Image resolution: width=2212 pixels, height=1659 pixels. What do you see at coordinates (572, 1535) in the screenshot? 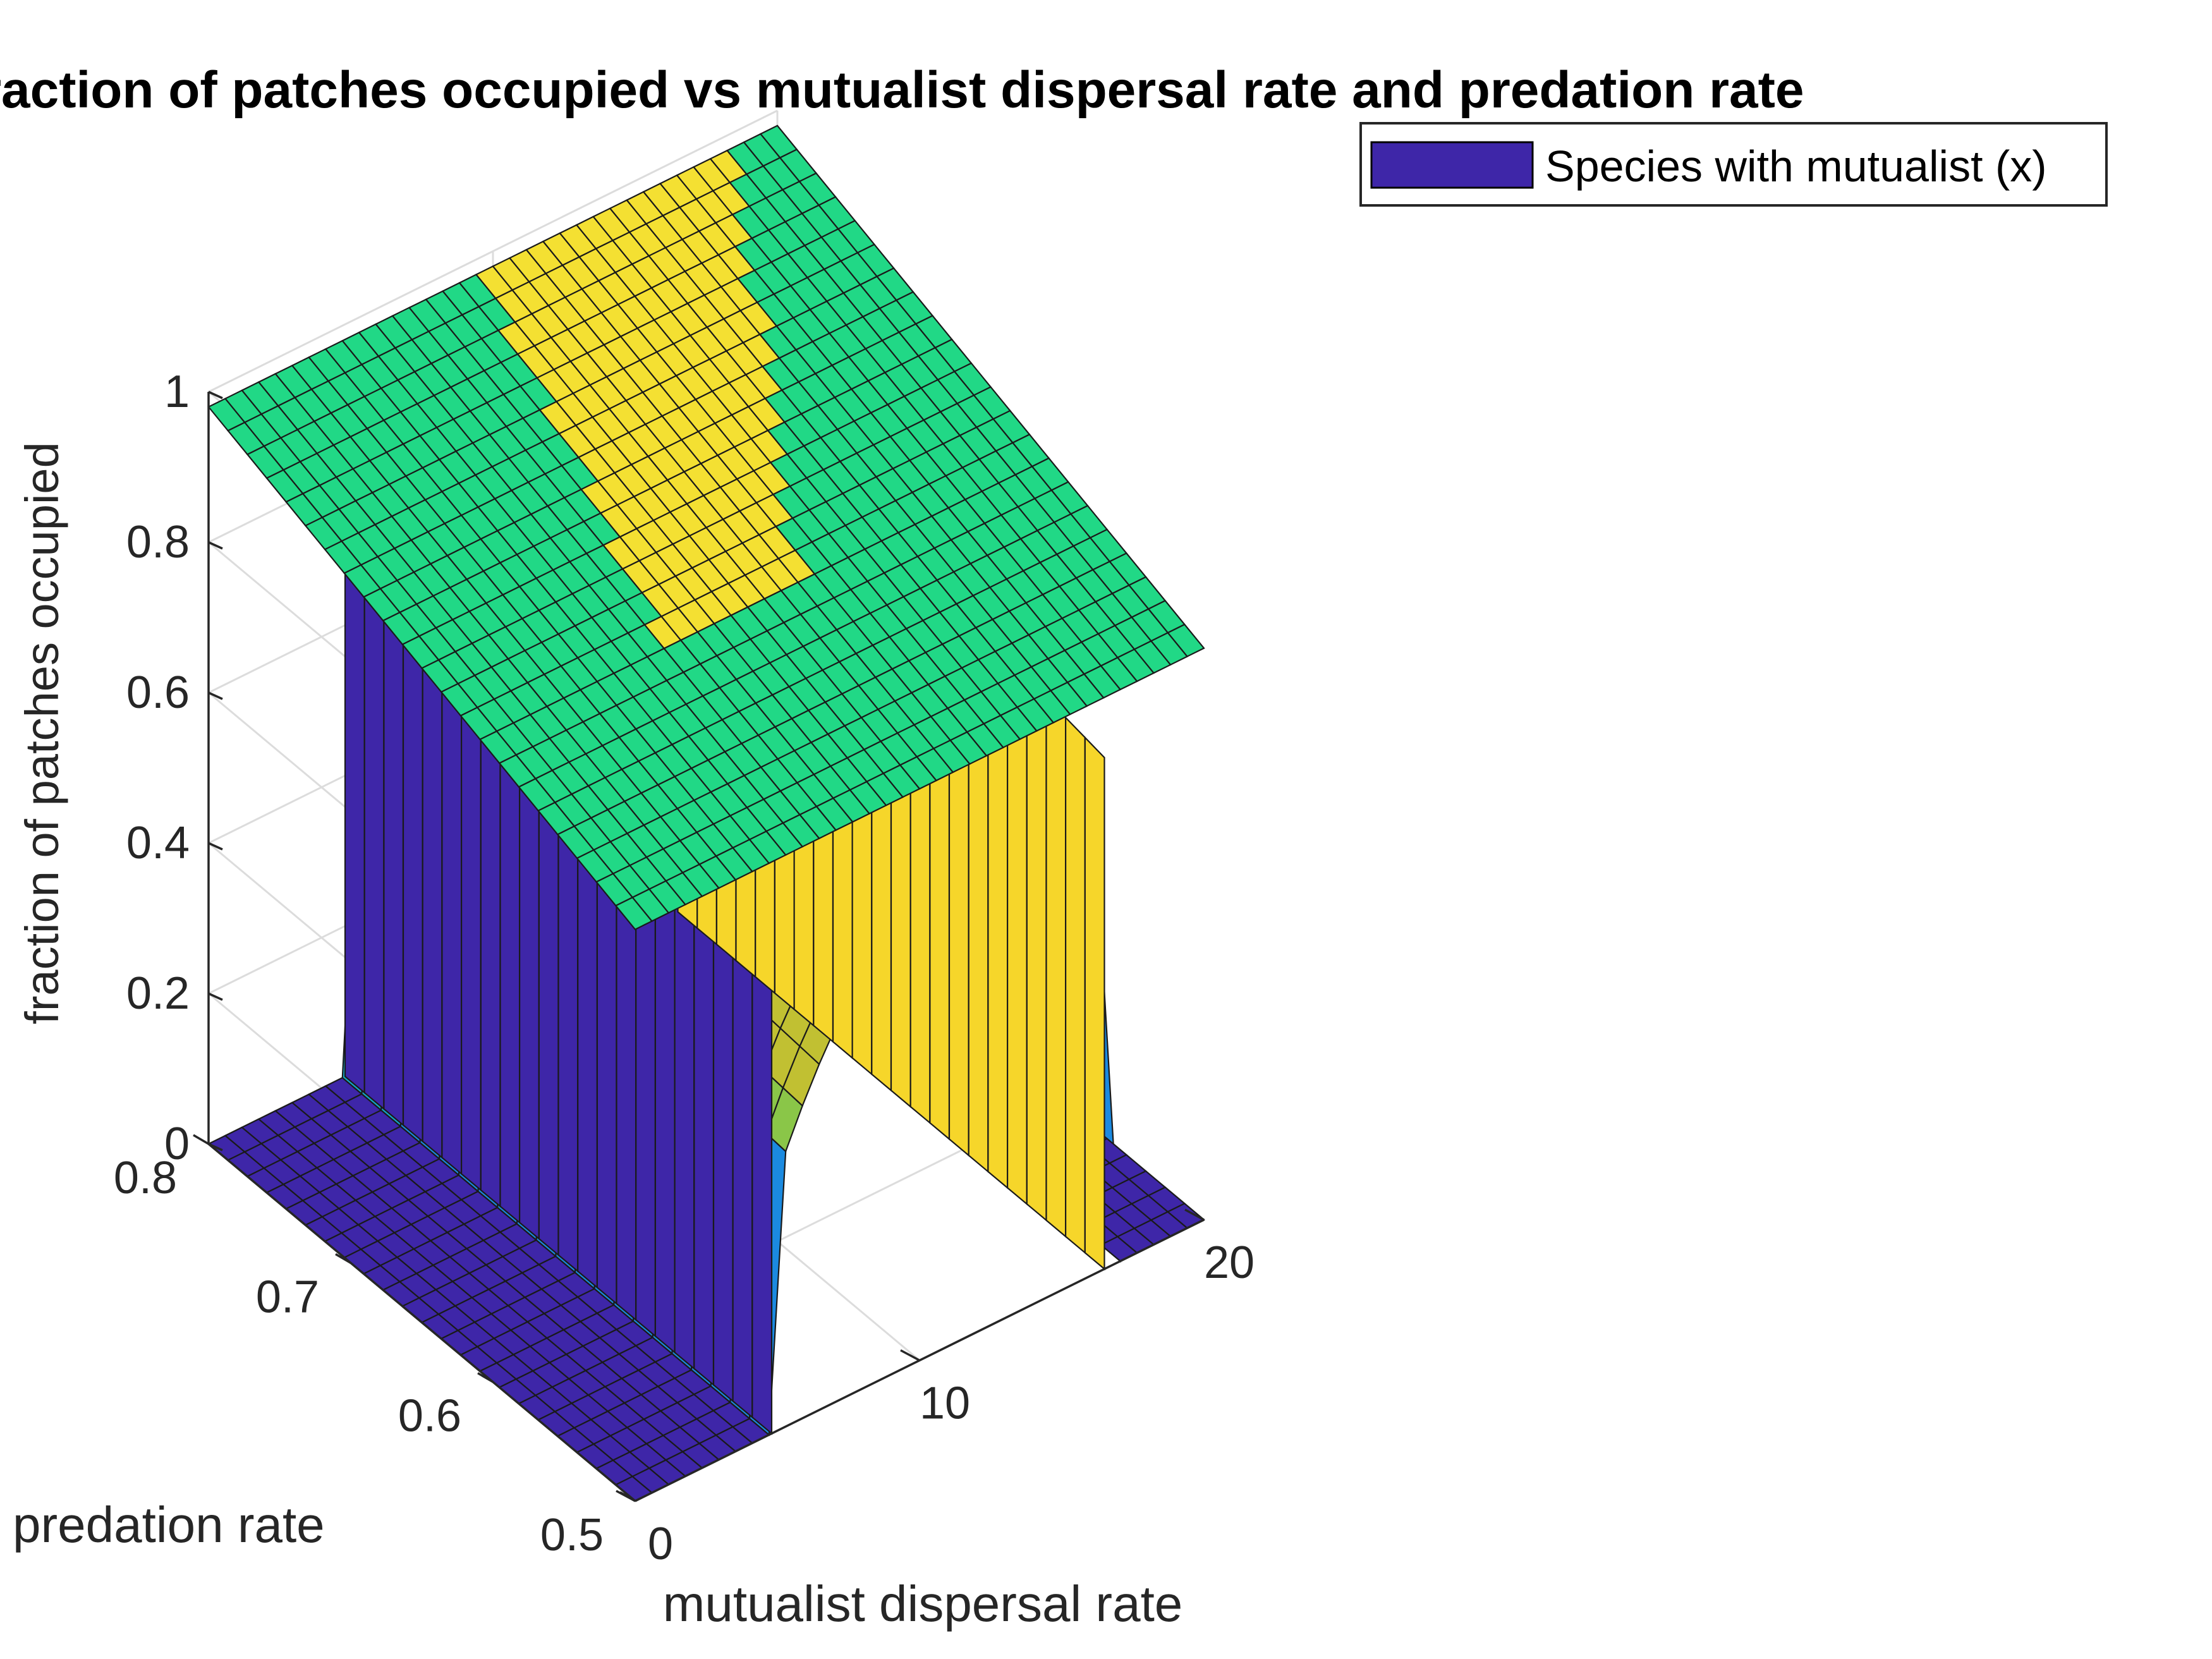
I see `y-tick-label: 0.5` at bounding box center [572, 1535].